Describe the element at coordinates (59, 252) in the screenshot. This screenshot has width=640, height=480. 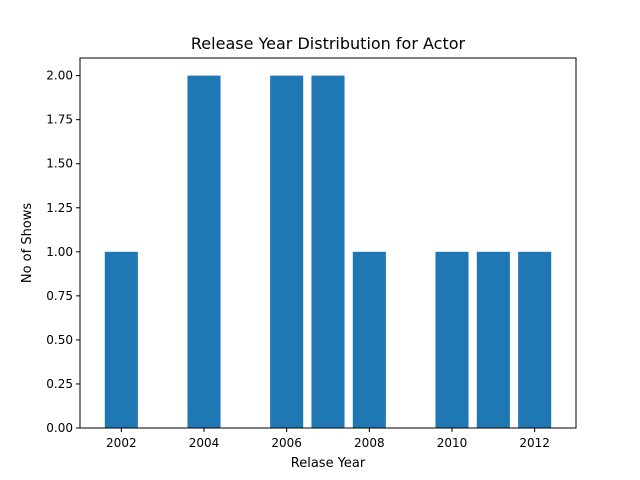
I see `y-tick-label: 1.00` at that location.